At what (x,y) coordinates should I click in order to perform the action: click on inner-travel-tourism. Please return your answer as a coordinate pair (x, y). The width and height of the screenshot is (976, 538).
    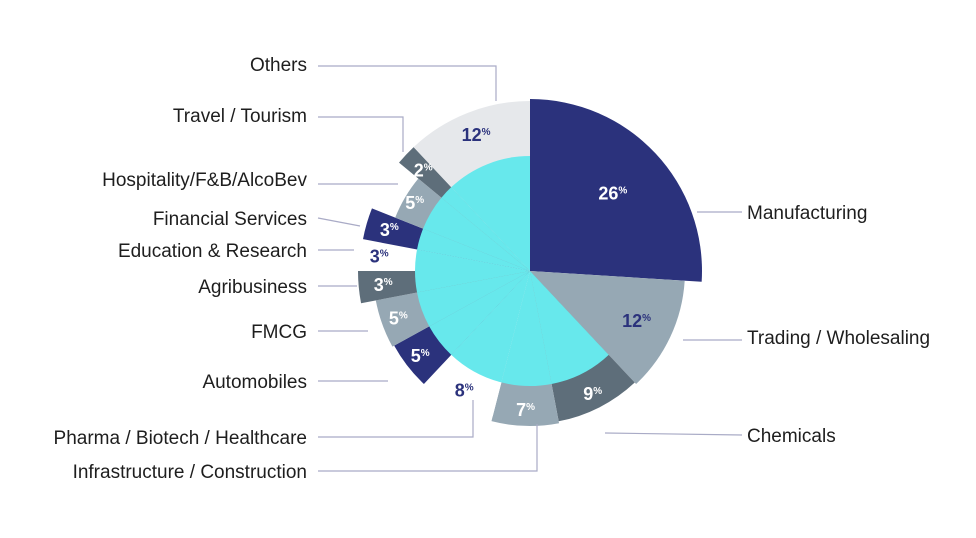
    Looking at the image, I should click on (485, 229).